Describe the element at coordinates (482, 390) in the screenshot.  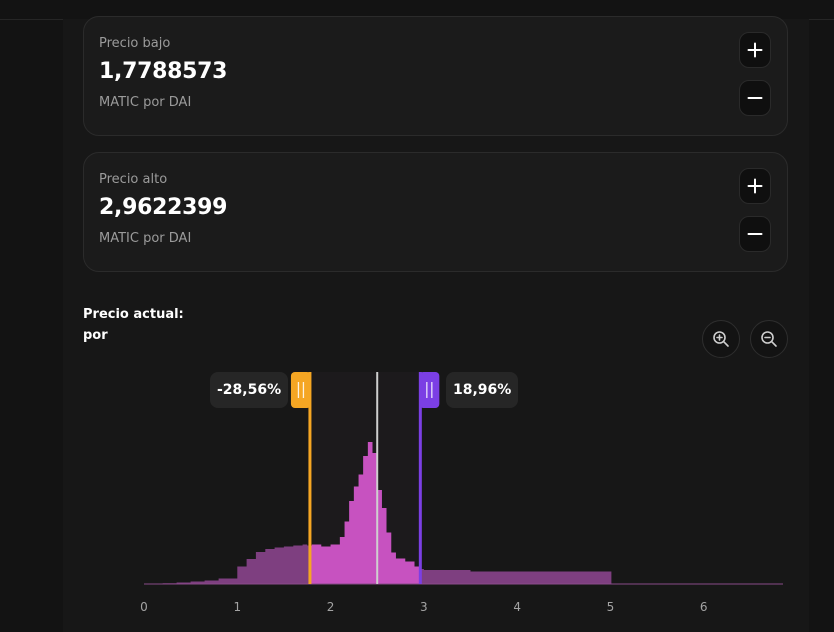
I see `high-range-percent: 18,96%` at that location.